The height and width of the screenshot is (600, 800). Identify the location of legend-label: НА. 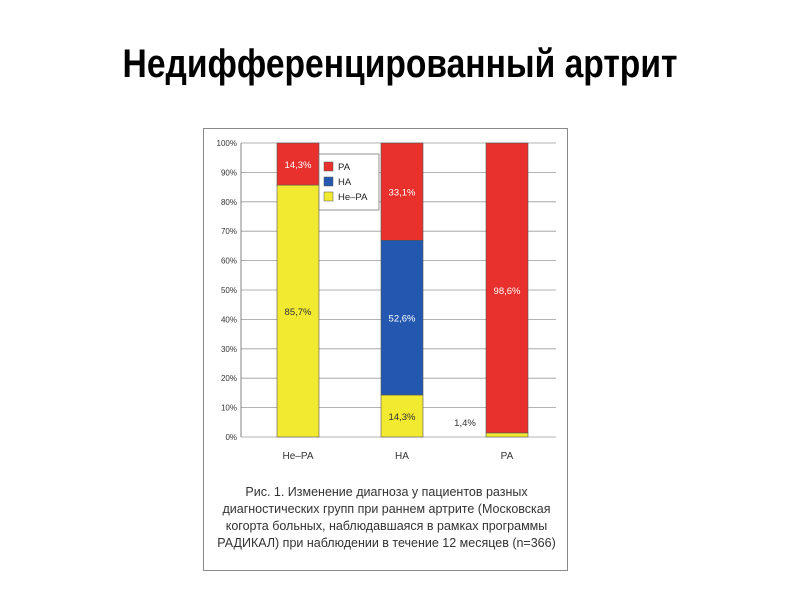
(345, 182).